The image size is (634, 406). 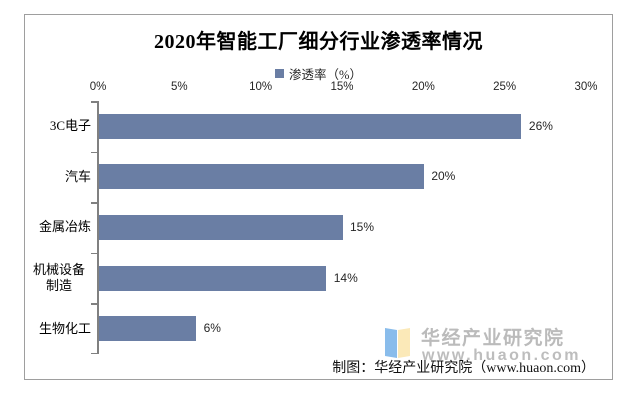 What do you see at coordinates (362, 227) in the screenshot?
I see `value-label: 15%` at bounding box center [362, 227].